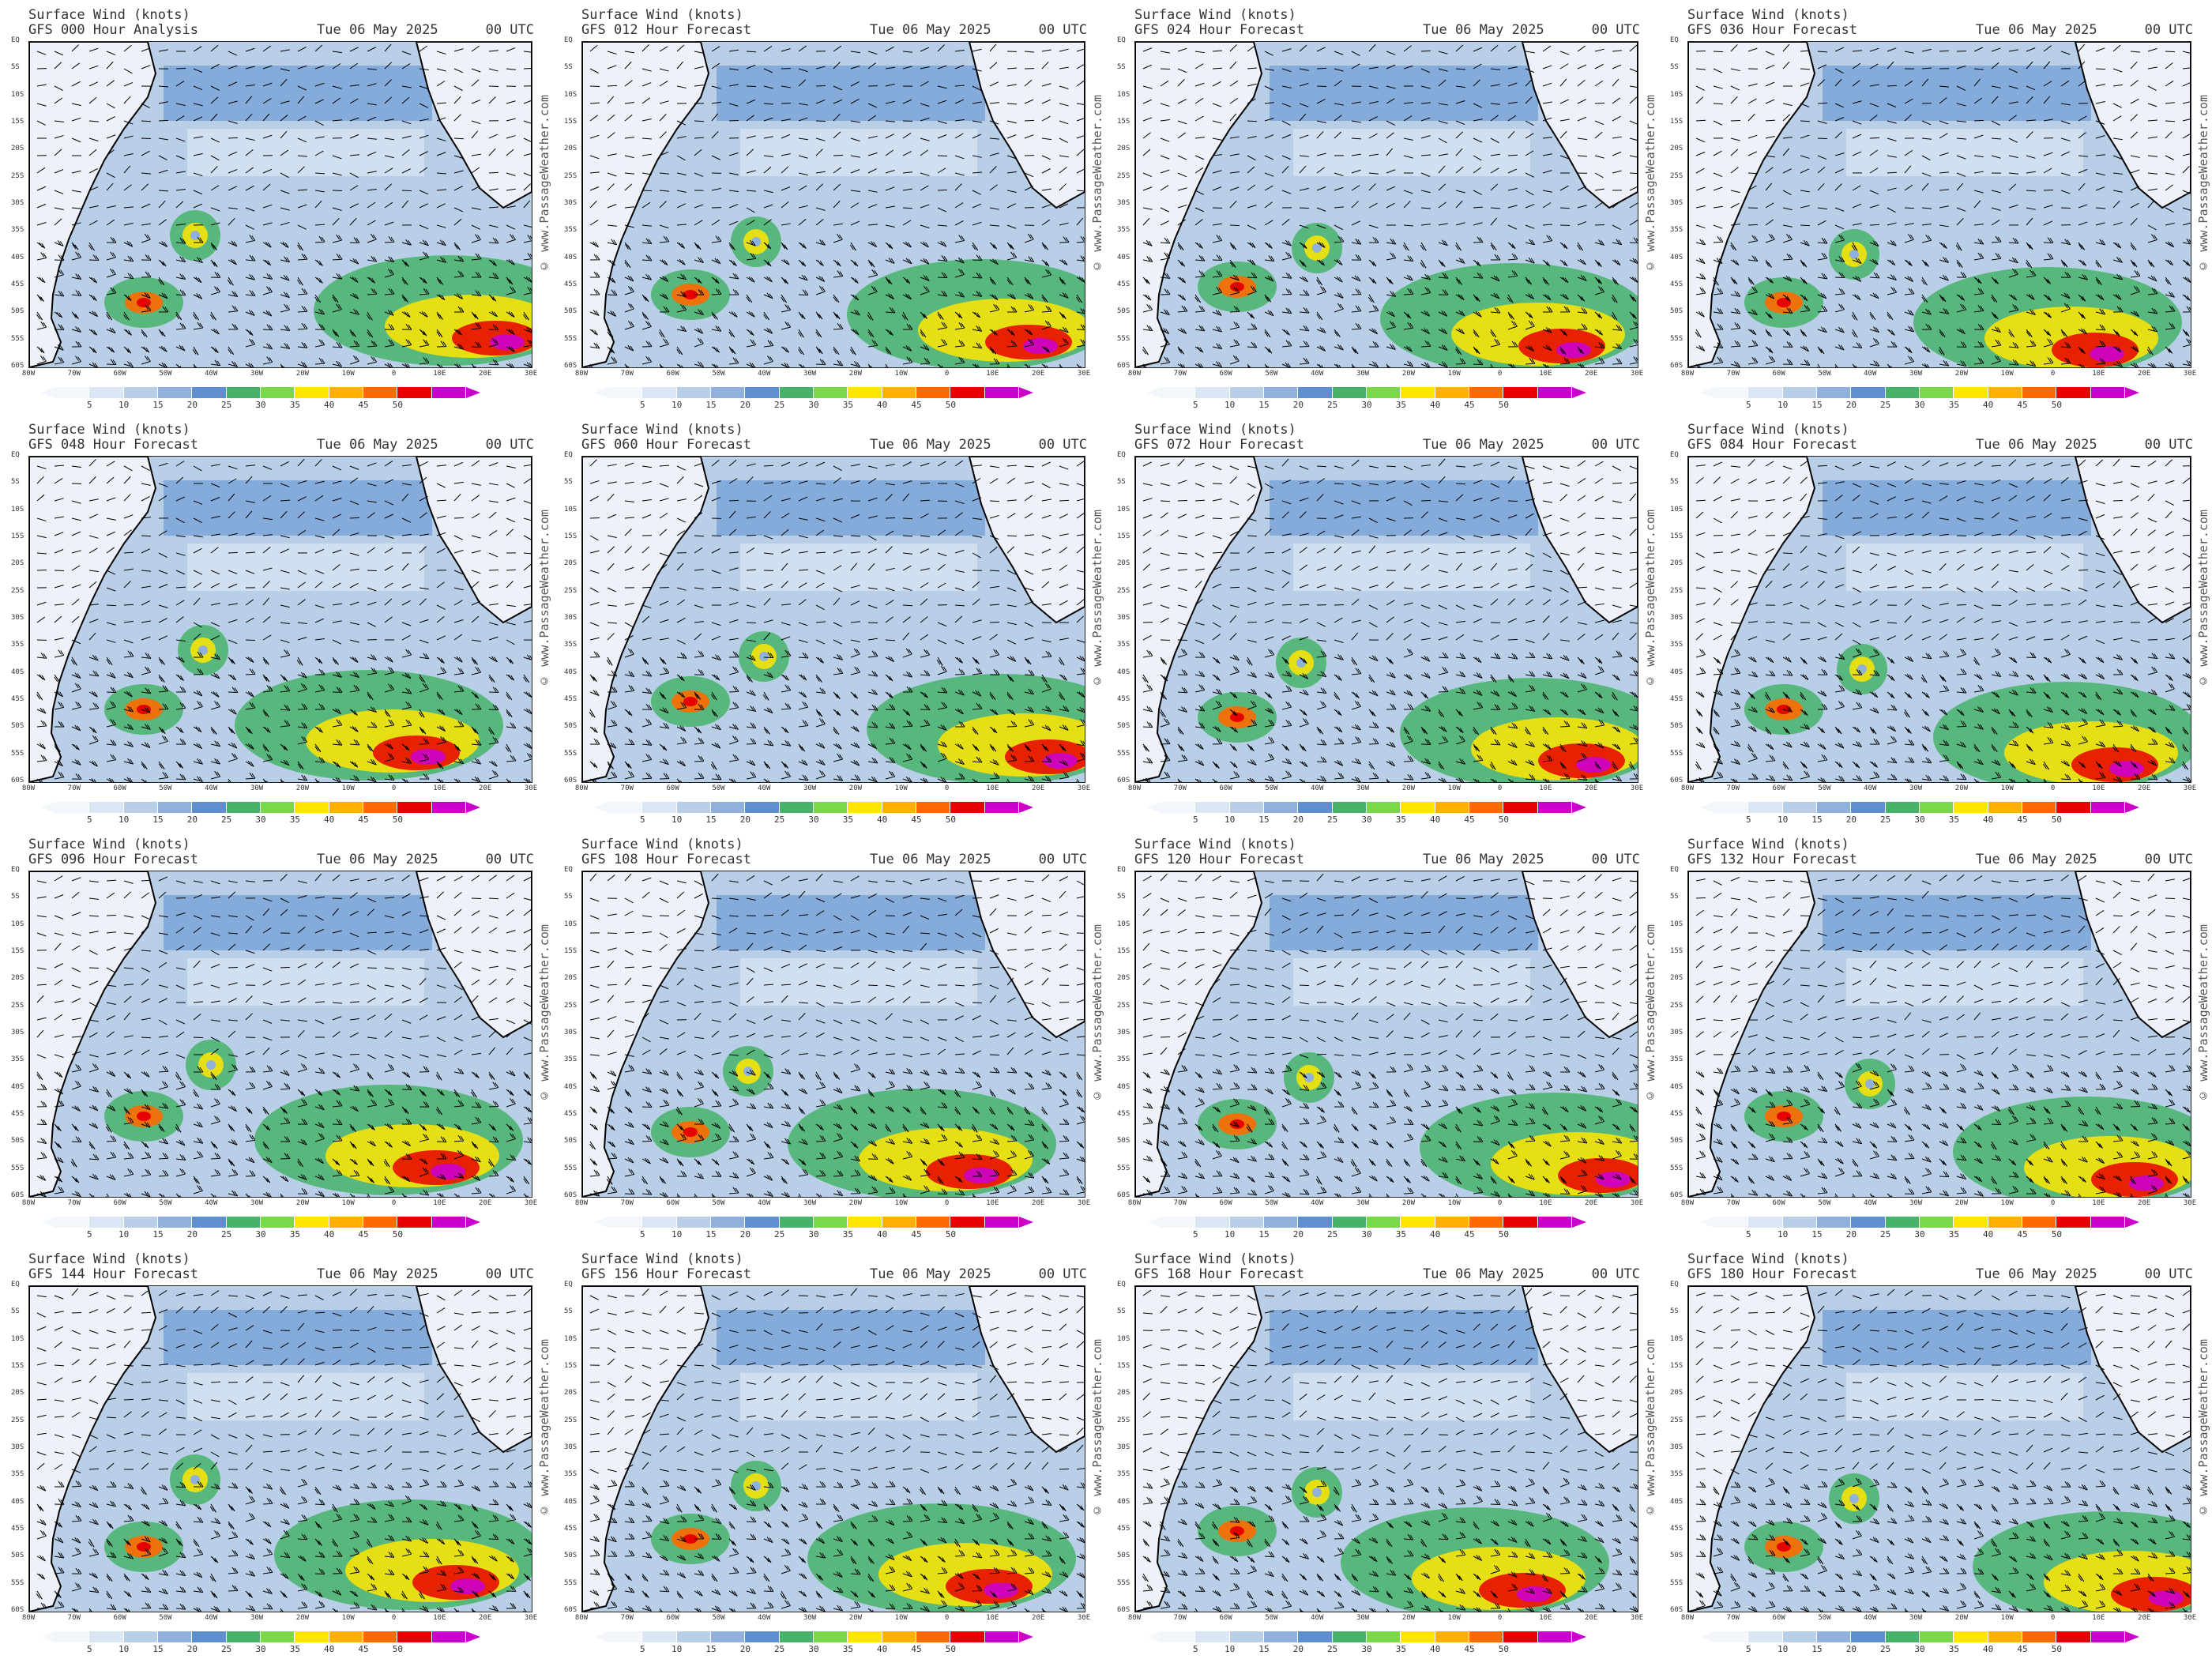  What do you see at coordinates (1677, 230) in the screenshot?
I see `latitude-label: 35S` at bounding box center [1677, 230].